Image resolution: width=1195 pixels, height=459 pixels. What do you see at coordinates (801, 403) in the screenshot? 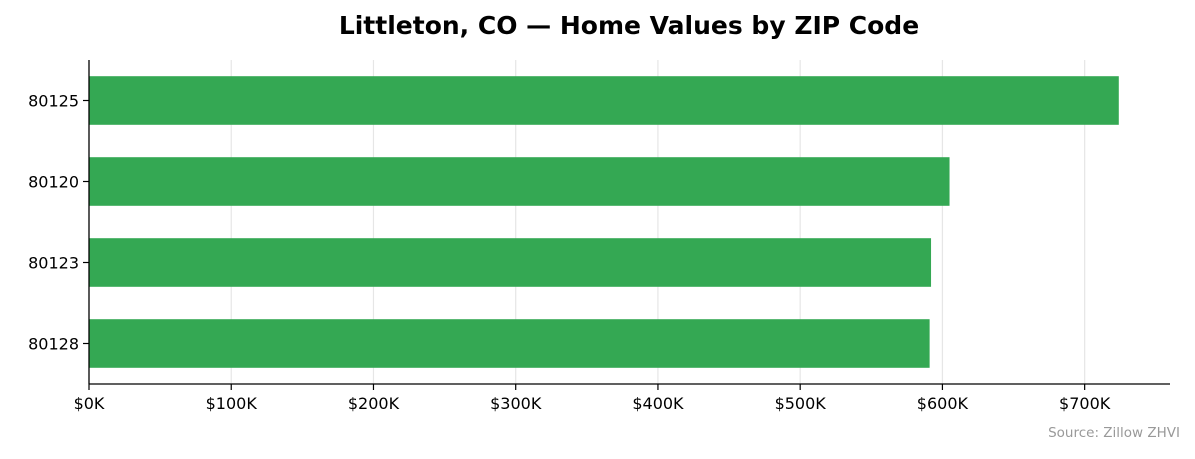
I see `x-tick-label: $500K` at bounding box center [801, 403].